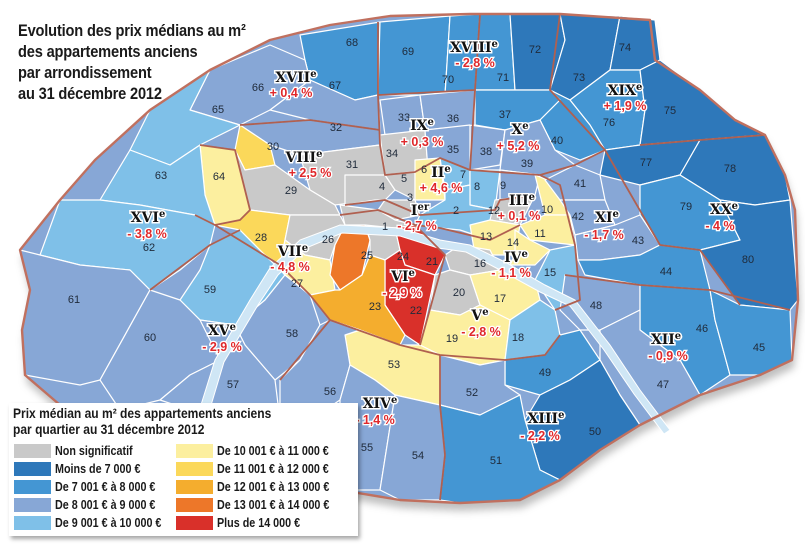  I want to click on quartier-label: 46, so click(702, 329).